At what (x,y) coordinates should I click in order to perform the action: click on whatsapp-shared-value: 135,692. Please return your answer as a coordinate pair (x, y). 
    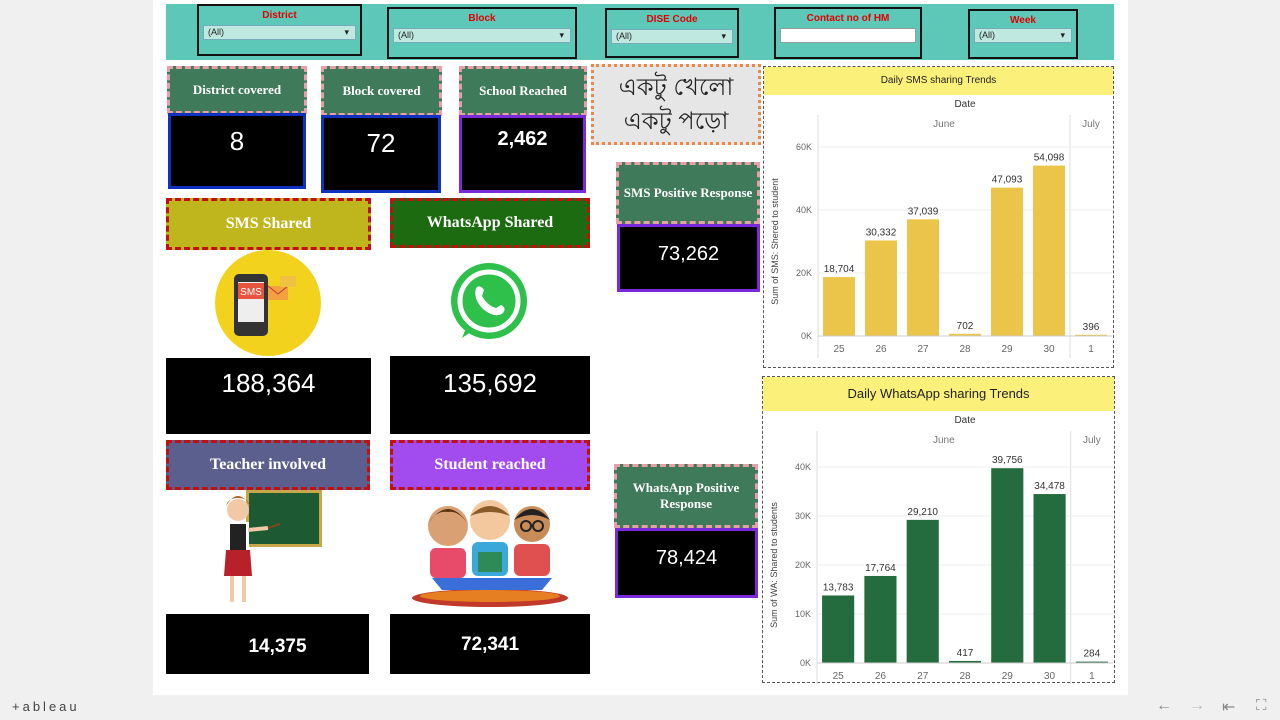
    Looking at the image, I should click on (490, 395).